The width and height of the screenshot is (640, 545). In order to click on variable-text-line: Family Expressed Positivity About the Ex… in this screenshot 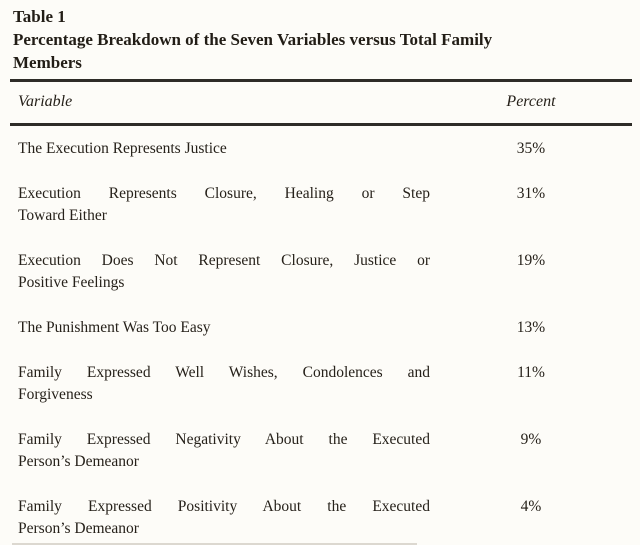, I will do `click(224, 506)`.